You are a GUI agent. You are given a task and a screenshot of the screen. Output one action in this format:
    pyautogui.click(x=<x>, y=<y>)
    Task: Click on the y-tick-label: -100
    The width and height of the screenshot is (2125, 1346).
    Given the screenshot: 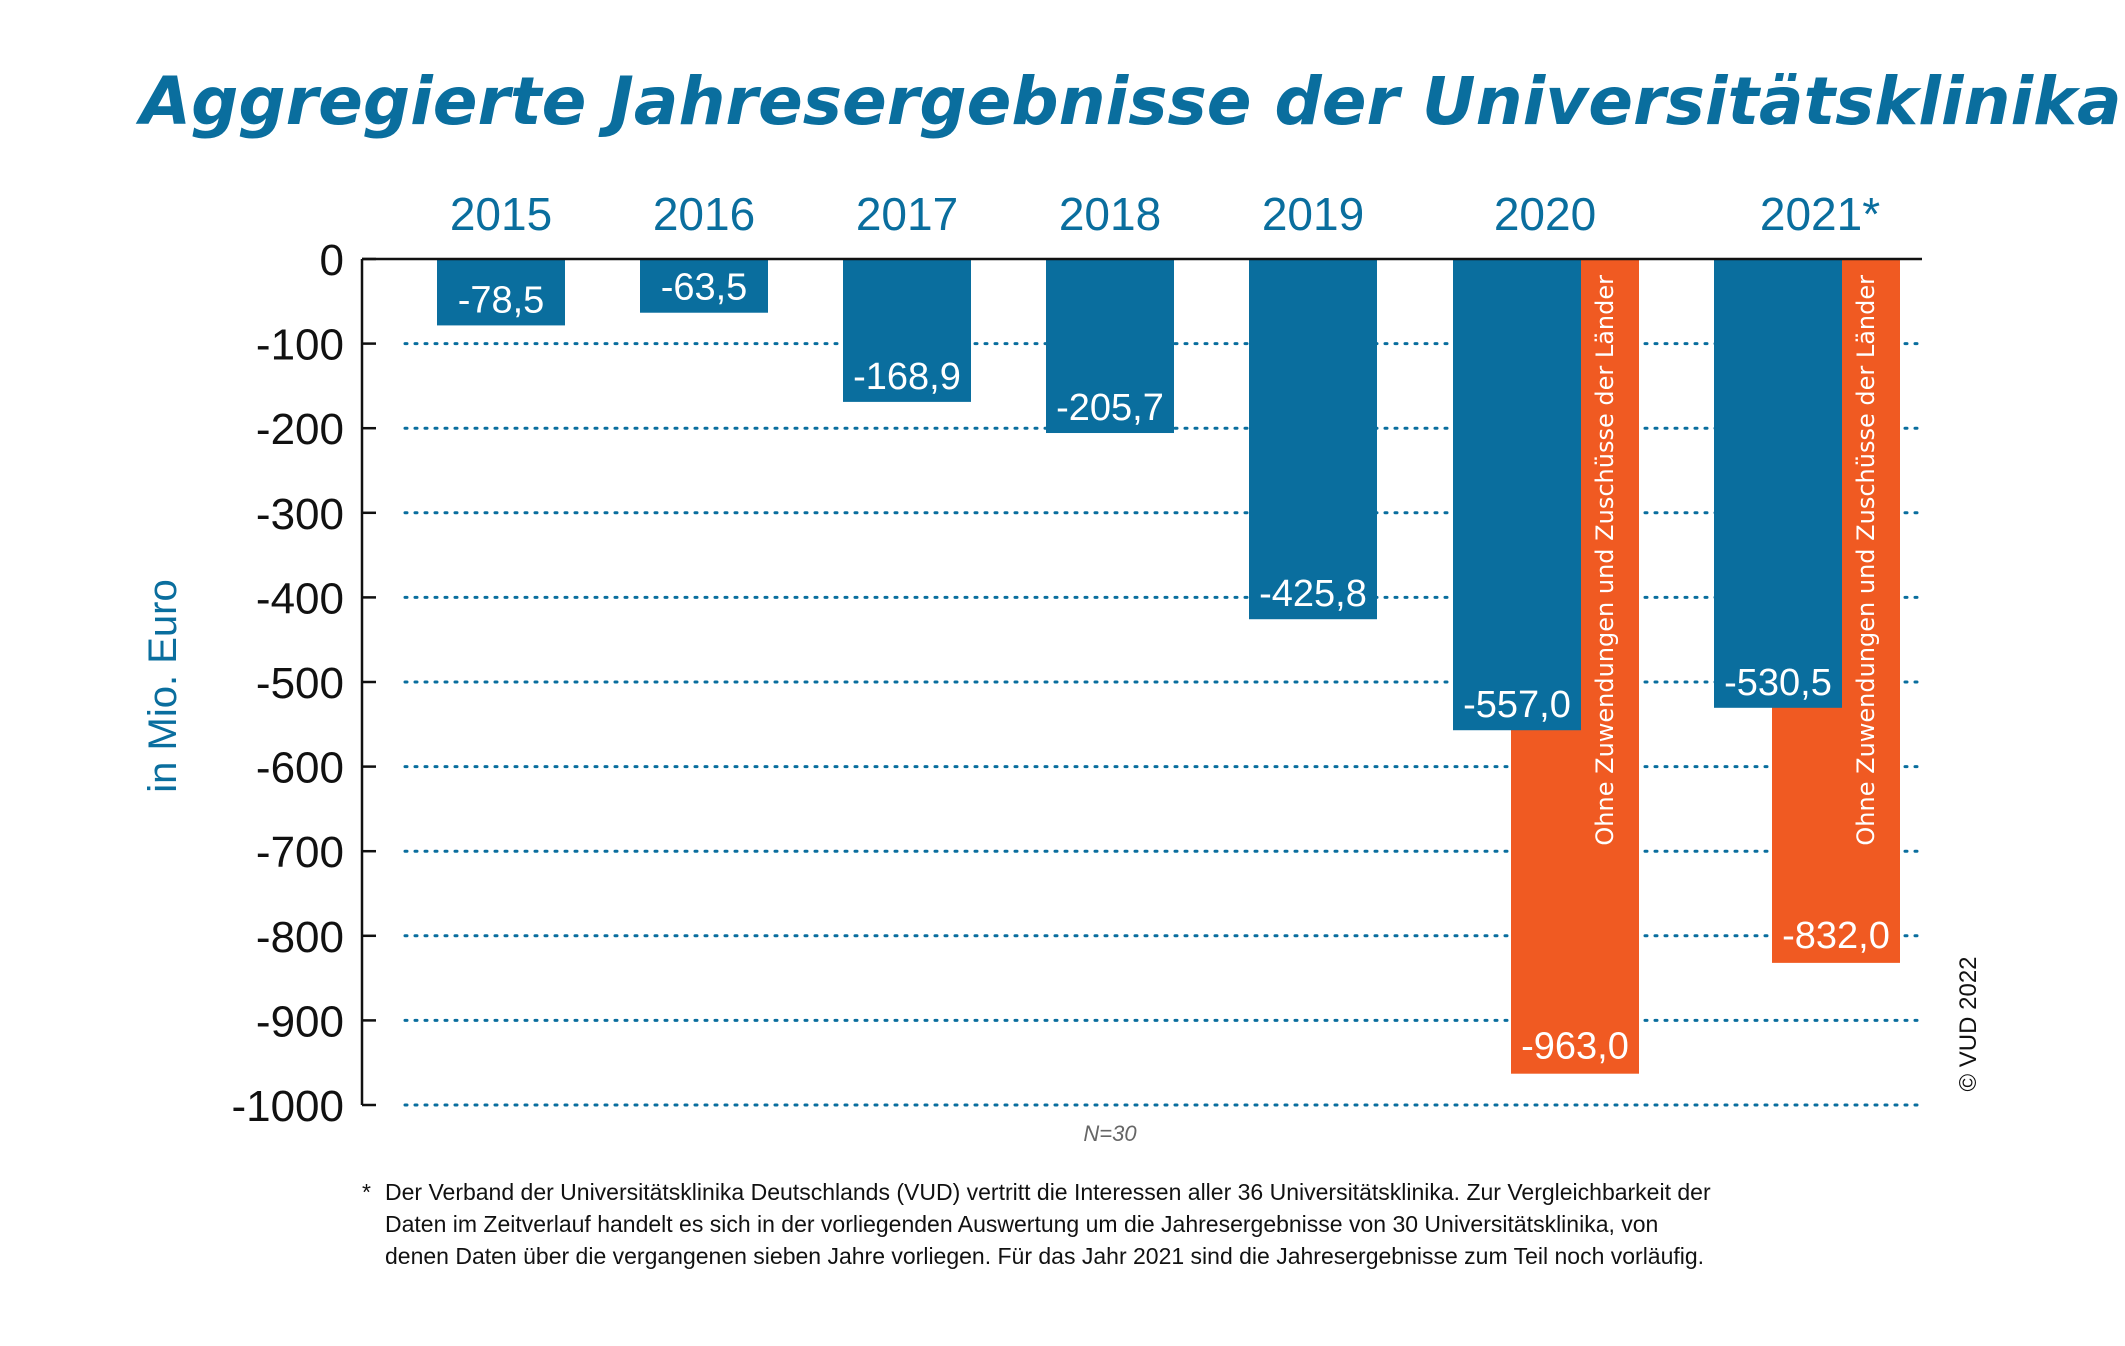 What is the action you would take?
    pyautogui.click(x=300, y=345)
    